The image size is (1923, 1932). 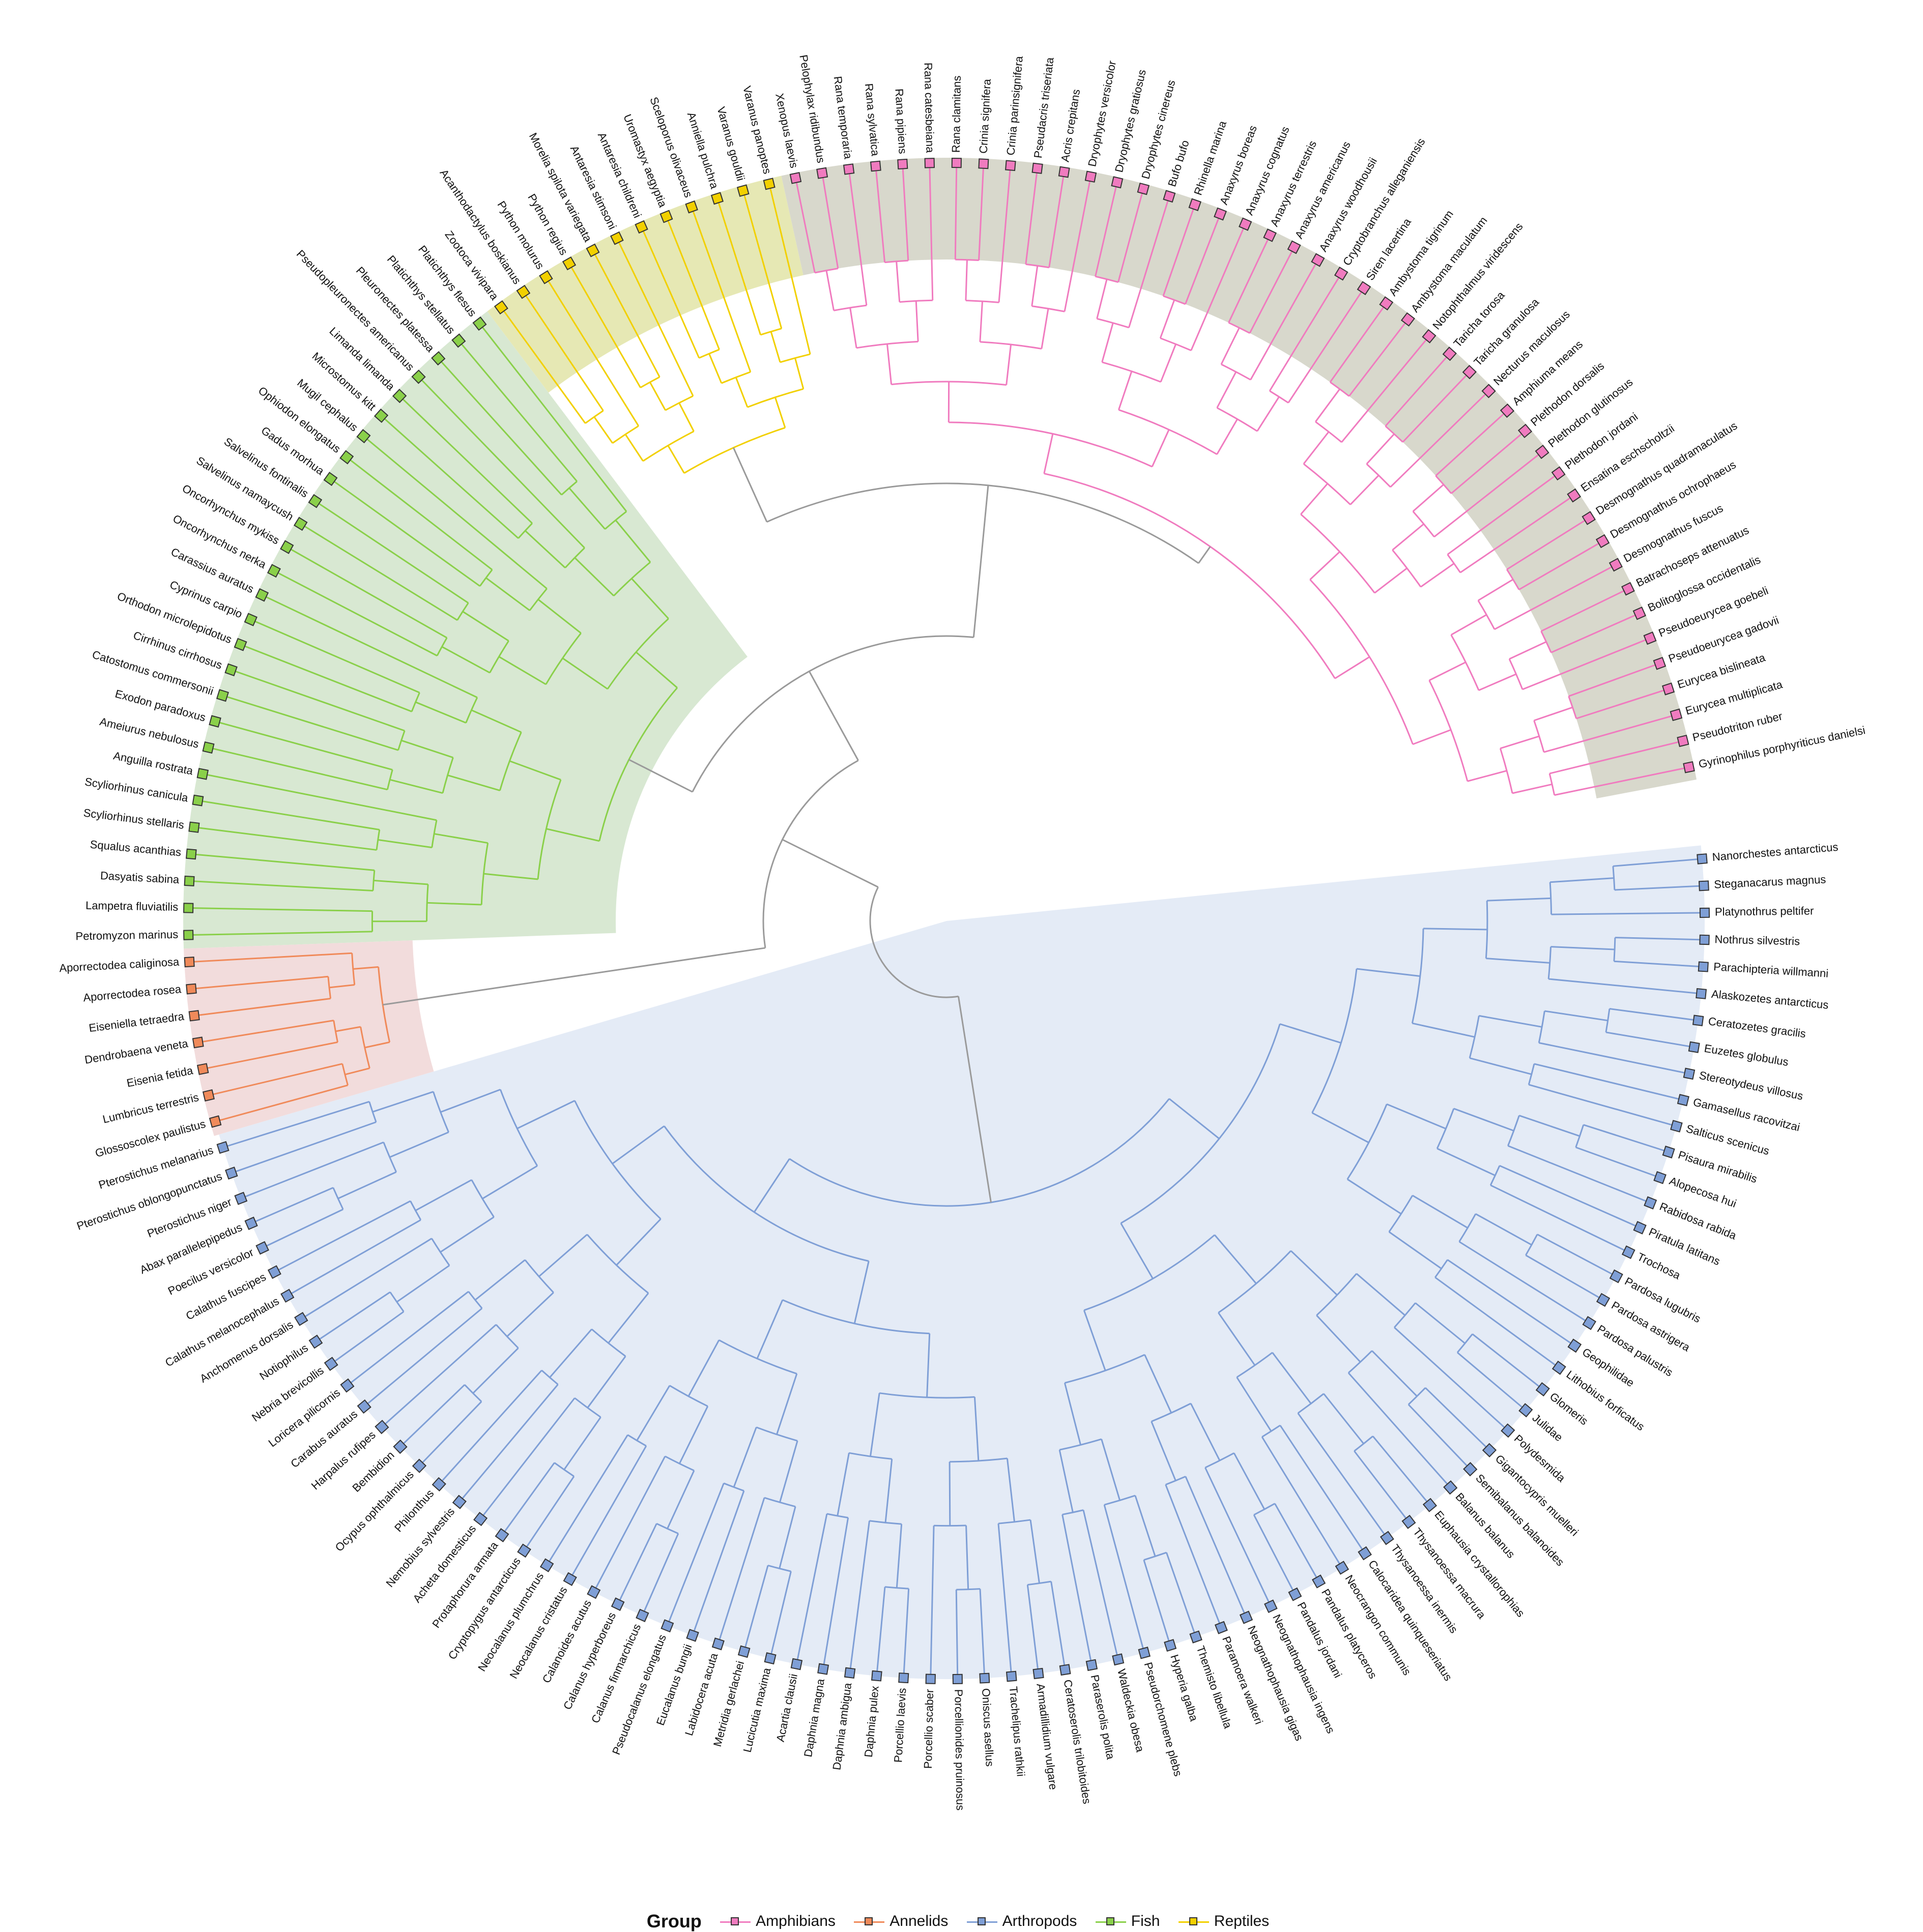 I want to click on tip-label: Salvelinus namaycush, so click(x=245, y=488).